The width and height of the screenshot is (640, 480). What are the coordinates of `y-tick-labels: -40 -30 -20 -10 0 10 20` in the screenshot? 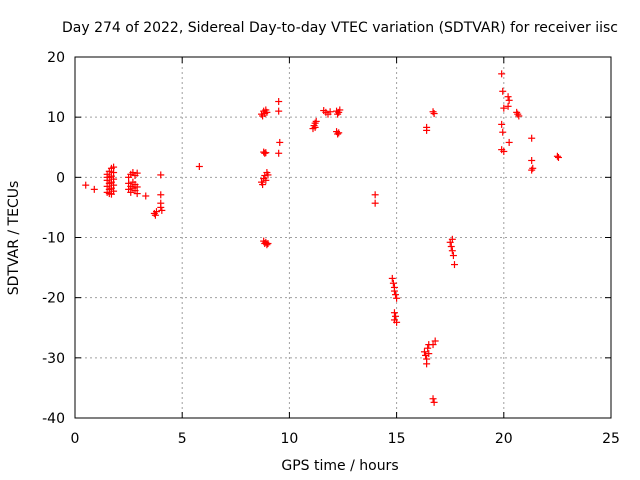 It's located at (53, 238).